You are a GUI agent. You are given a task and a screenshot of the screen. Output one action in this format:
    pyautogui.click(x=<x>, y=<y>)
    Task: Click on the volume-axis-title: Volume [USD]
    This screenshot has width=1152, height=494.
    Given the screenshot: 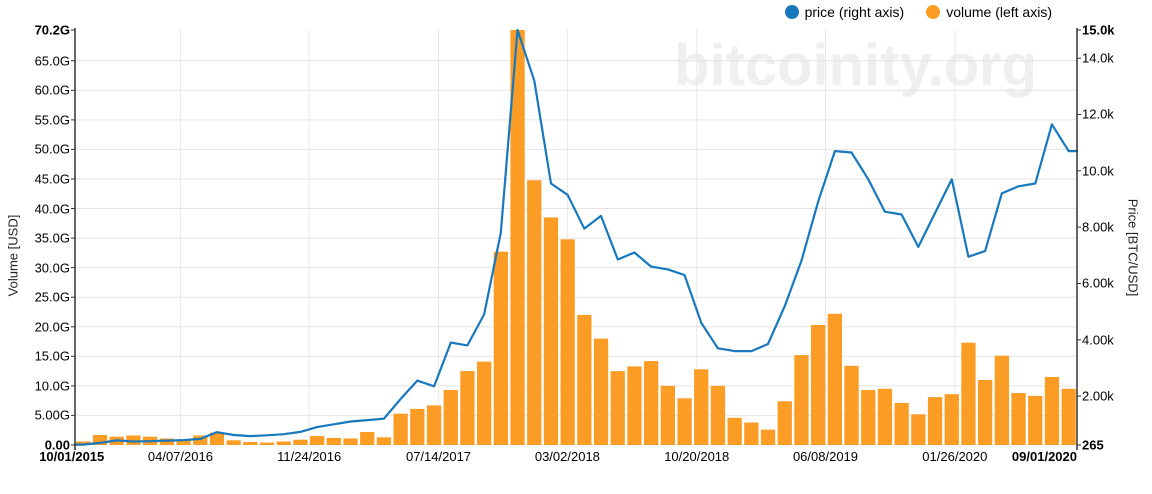 What is the action you would take?
    pyautogui.click(x=13, y=255)
    